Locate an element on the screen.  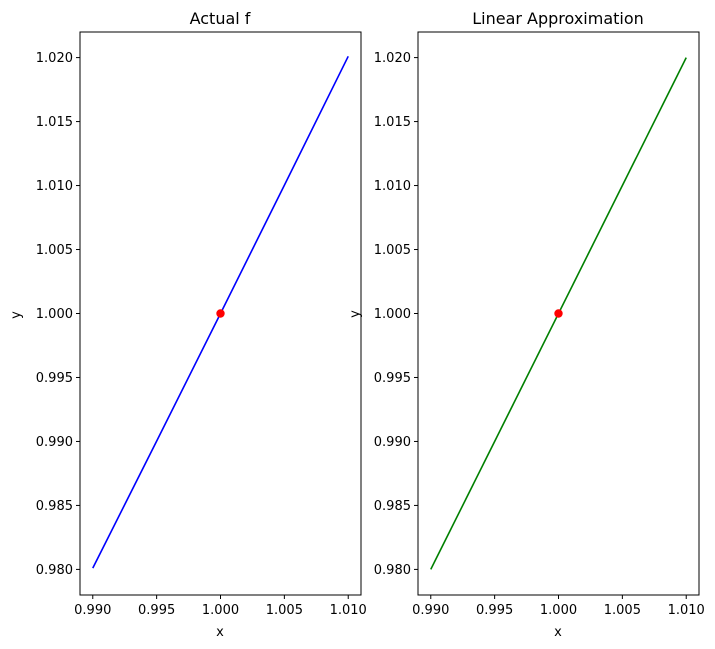
chart-title: Linear Approximation is located at coordinates (558, 18).